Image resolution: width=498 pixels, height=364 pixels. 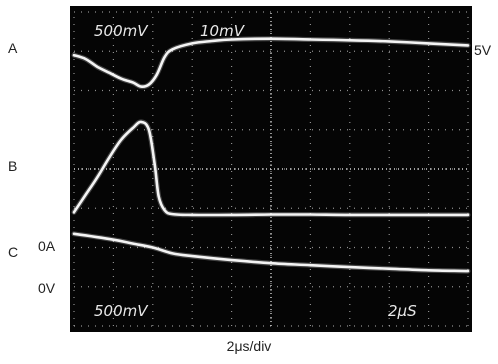 What do you see at coordinates (223, 31) in the screenshot?
I see `scale-readout-top-mid: 10mV` at bounding box center [223, 31].